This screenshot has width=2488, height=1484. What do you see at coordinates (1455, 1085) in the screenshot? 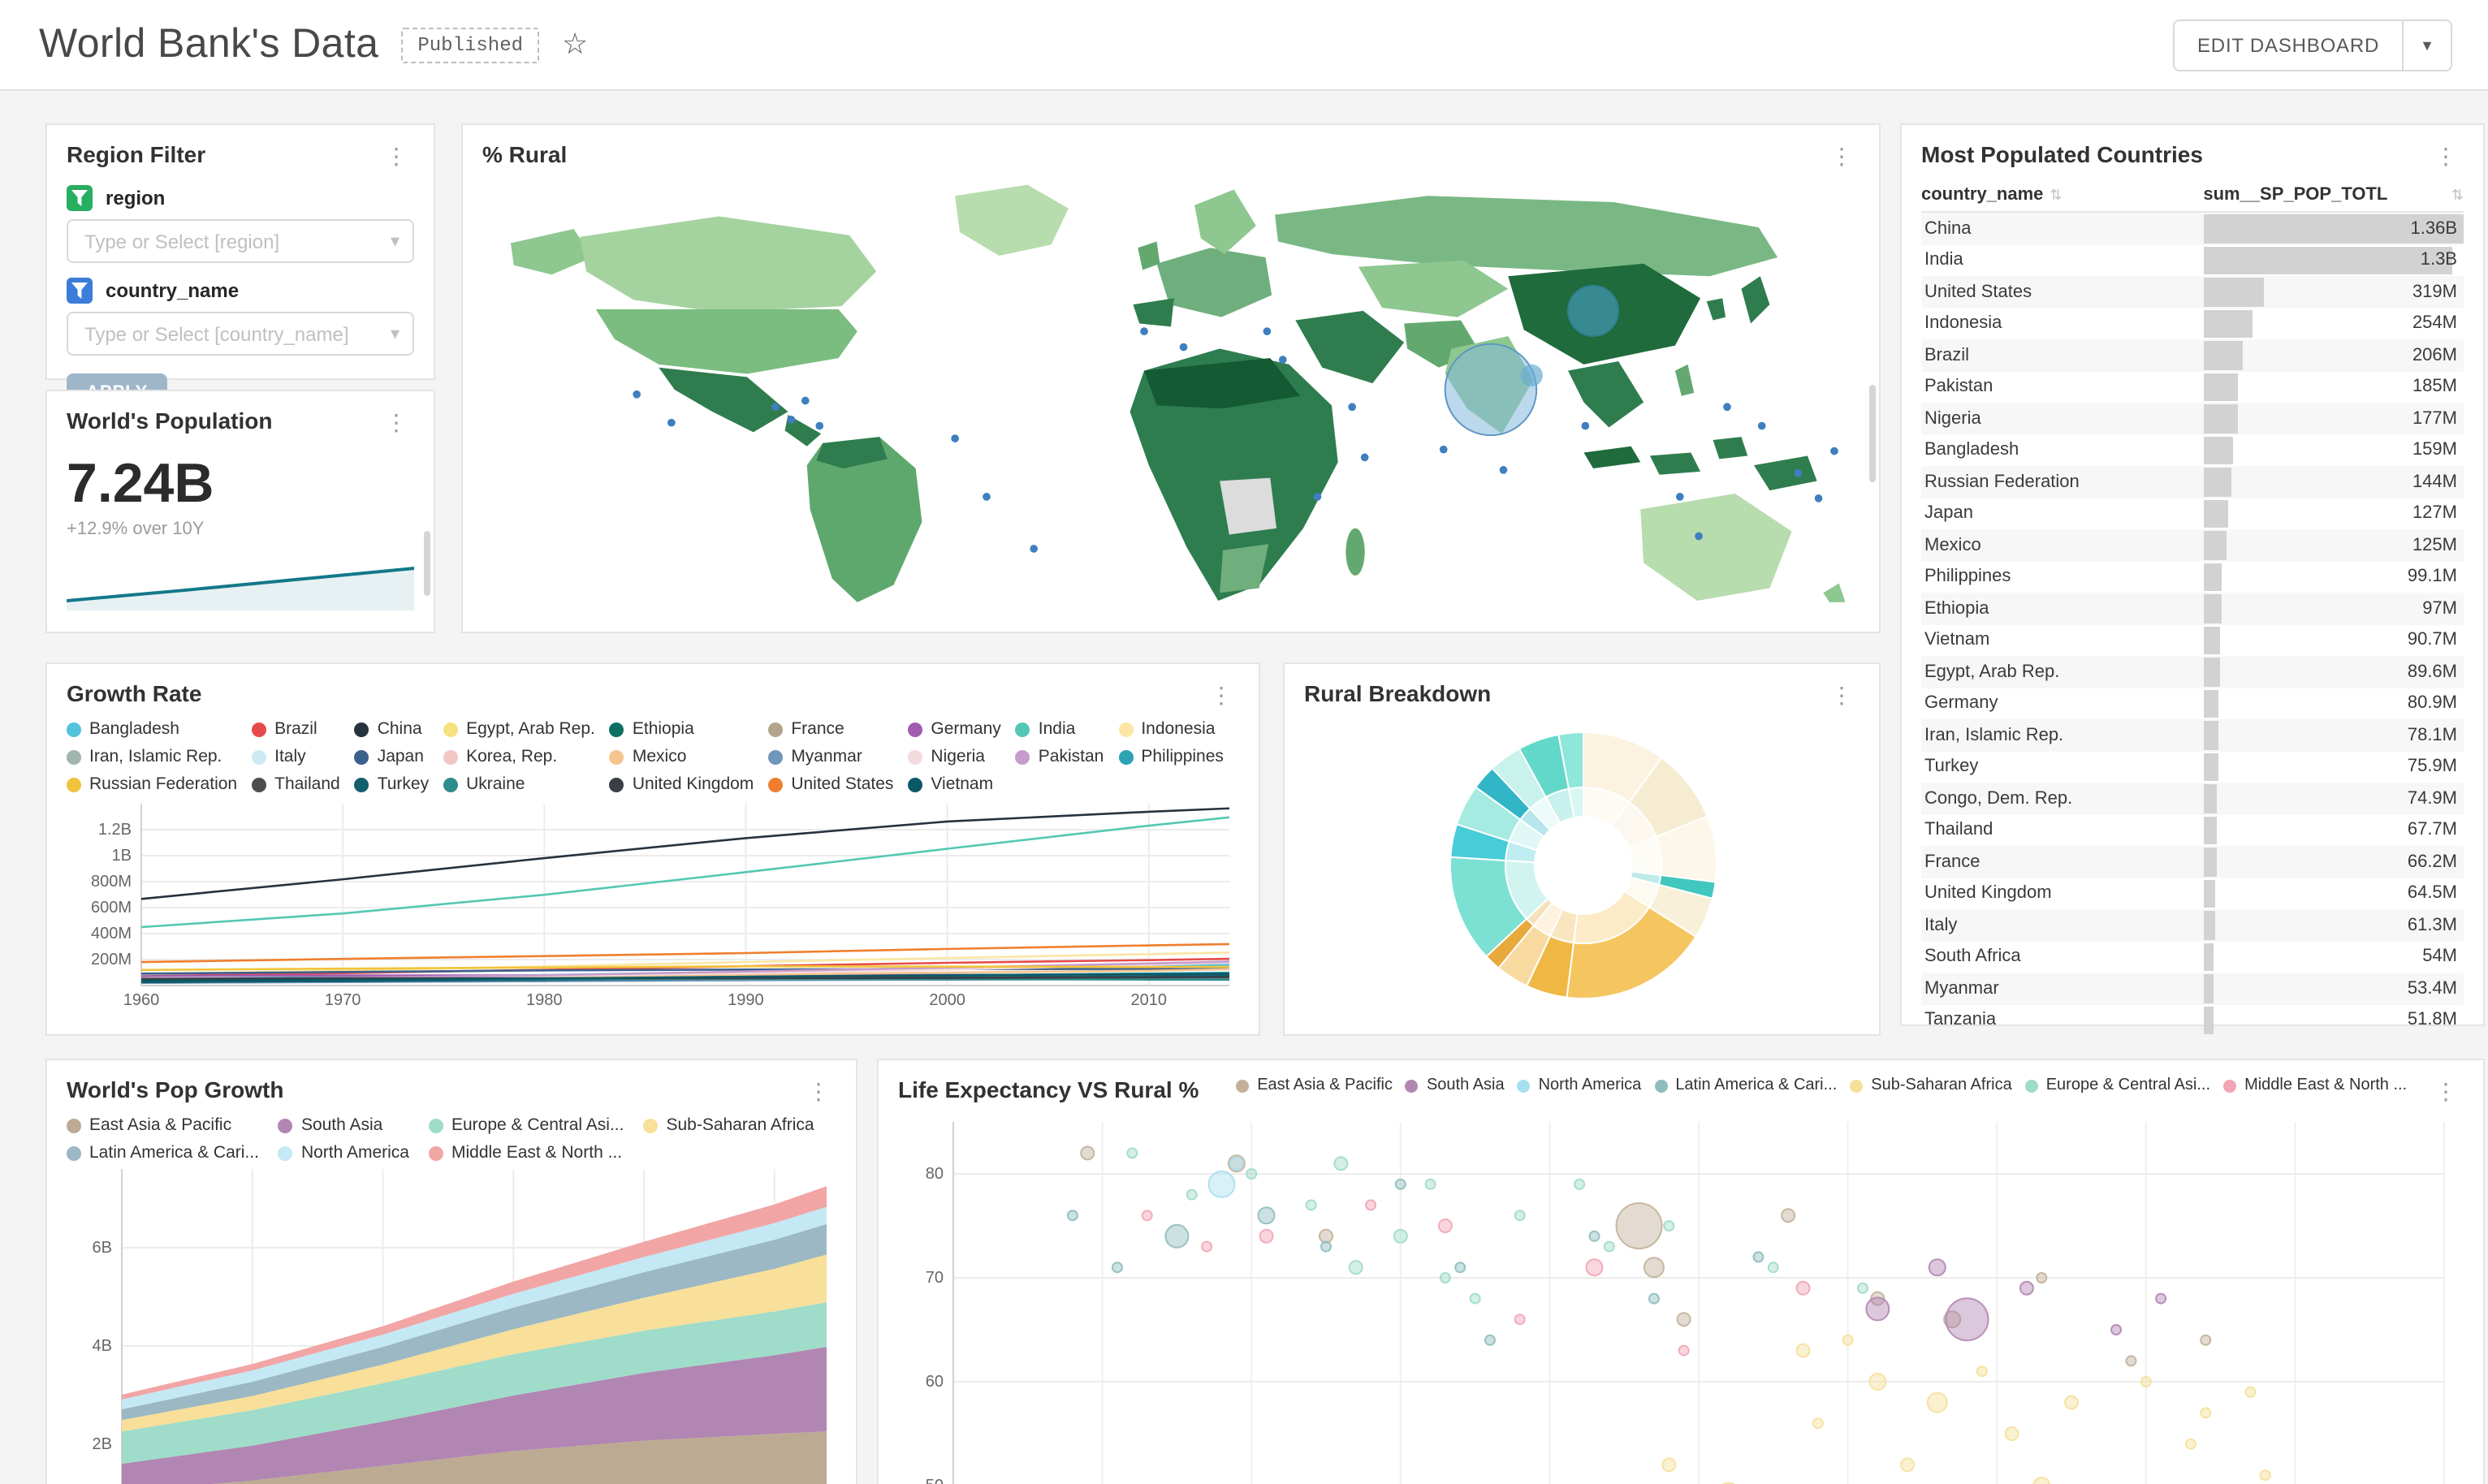
I see `legend-item: South Asia` at bounding box center [1455, 1085].